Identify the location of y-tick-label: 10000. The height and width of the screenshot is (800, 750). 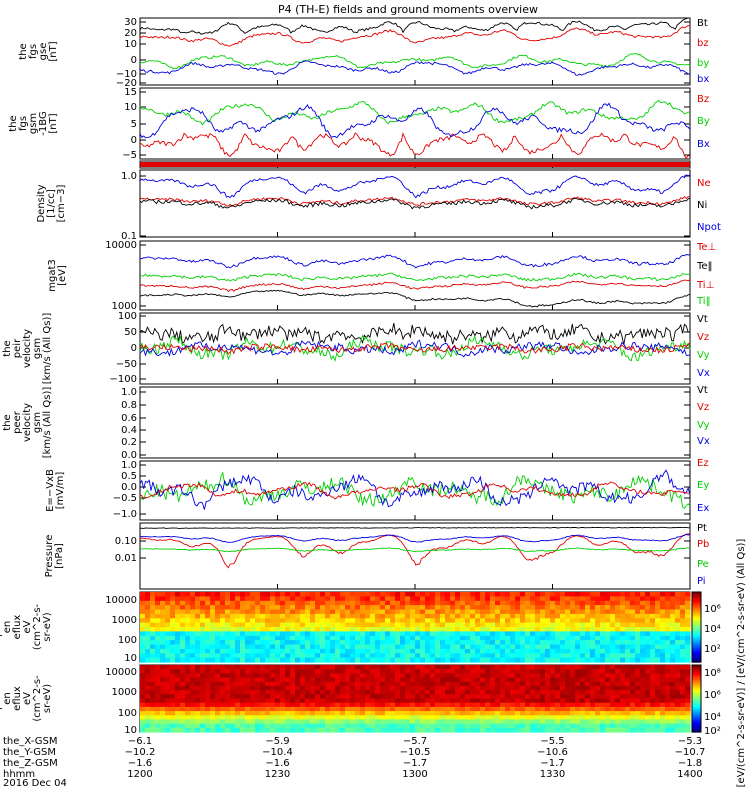
(121, 600).